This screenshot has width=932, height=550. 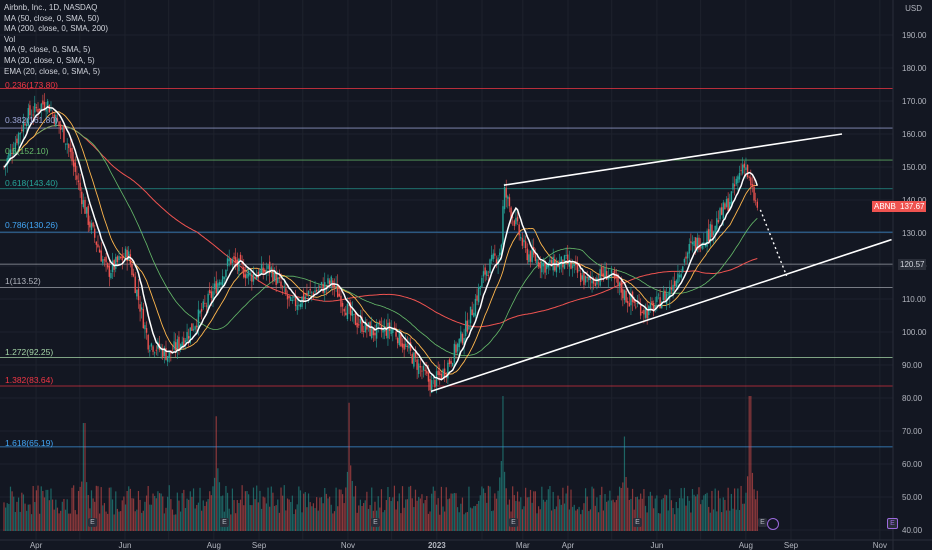 I want to click on indicator-ma50: MA (50, close, 0, SMA, 50), so click(x=52, y=18).